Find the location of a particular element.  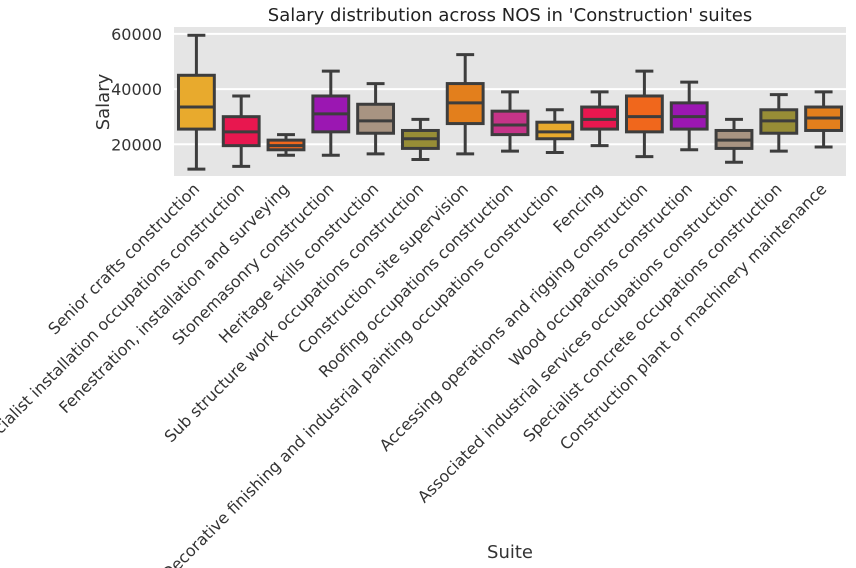

y-tick-label: 60000 is located at coordinates (136, 34).